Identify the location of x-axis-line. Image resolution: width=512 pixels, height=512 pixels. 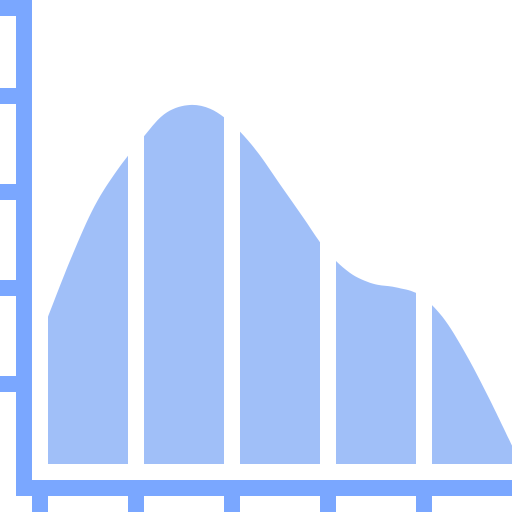
(264, 488).